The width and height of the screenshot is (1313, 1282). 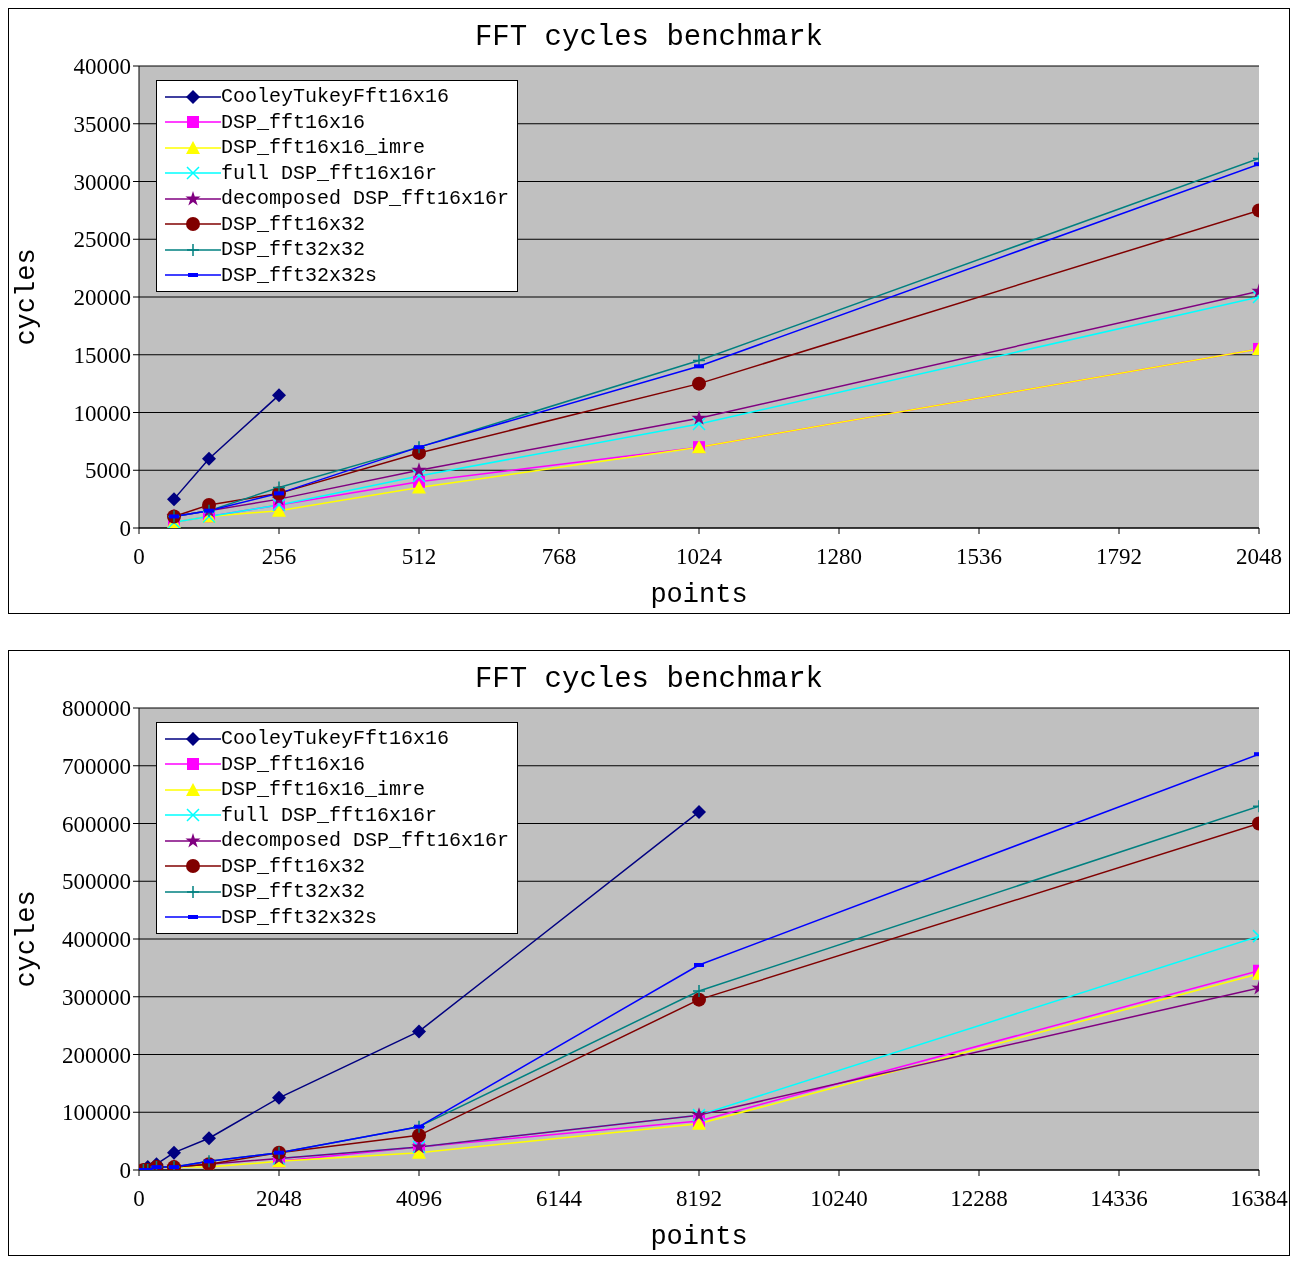 What do you see at coordinates (96, 997) in the screenshot?
I see `y-tick-label: 300000` at bounding box center [96, 997].